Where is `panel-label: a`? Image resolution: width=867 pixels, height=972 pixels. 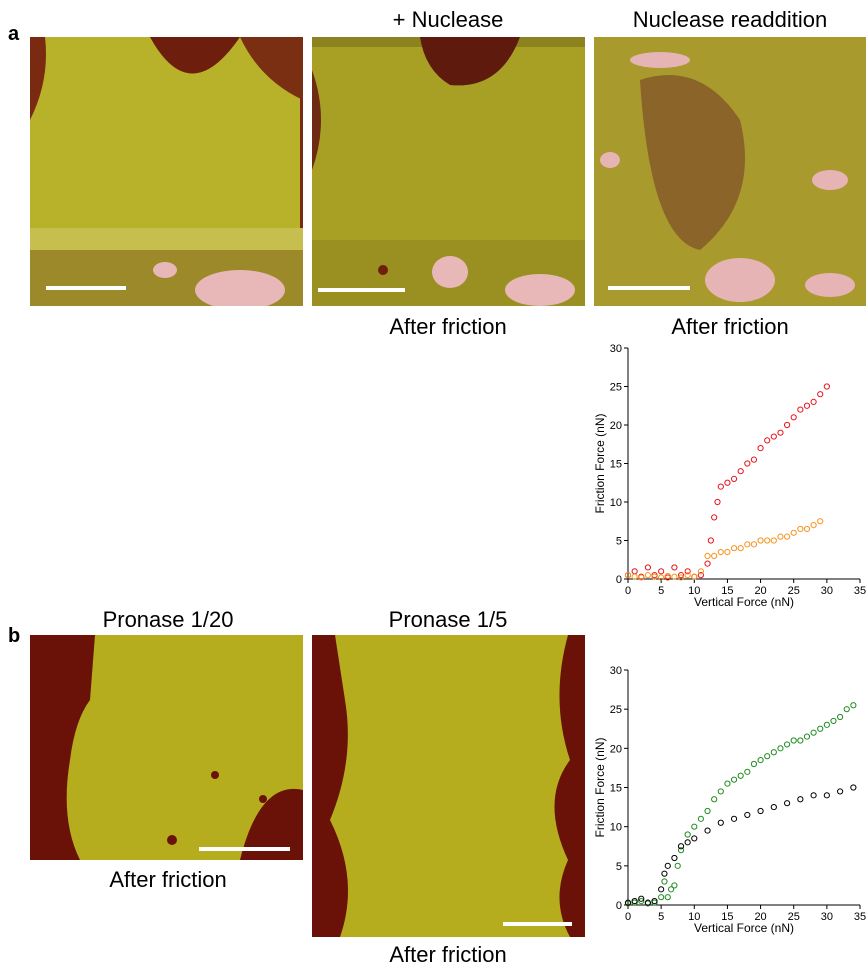 panel-label: a is located at coordinates (14, 34).